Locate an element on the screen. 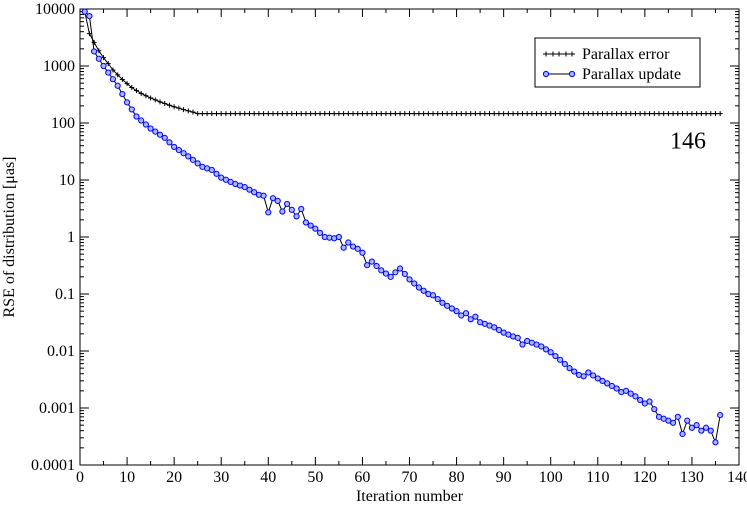 This screenshot has width=747, height=506. x-tick-label: 80 is located at coordinates (457, 477).